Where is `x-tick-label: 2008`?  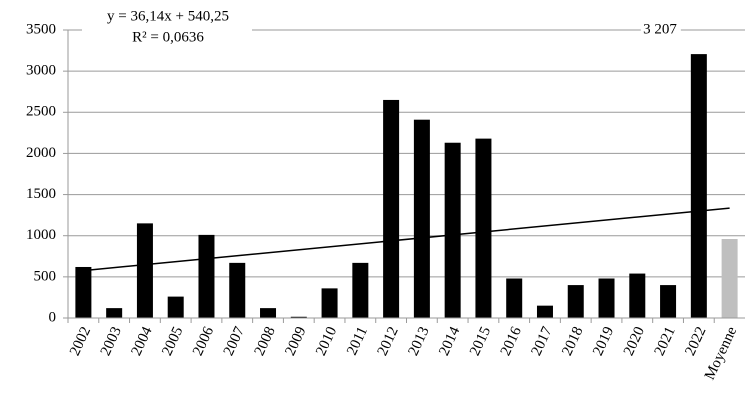 x-tick-label: 2008 is located at coordinates (265, 341).